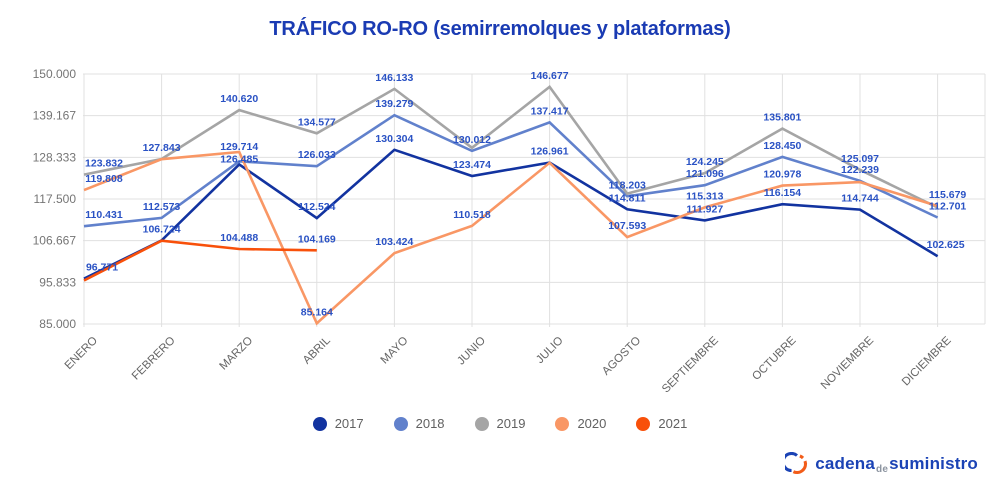 The width and height of the screenshot is (1000, 500). I want to click on data-label-2020-8: 115.313, so click(705, 196).